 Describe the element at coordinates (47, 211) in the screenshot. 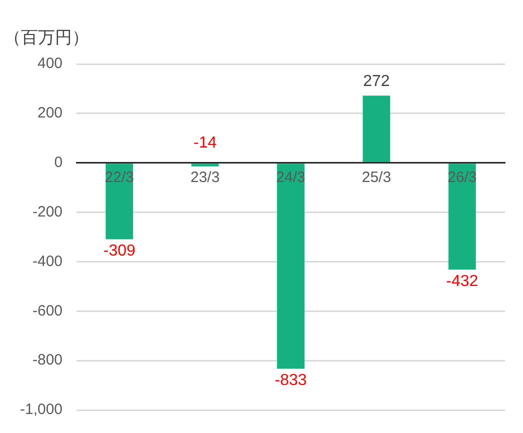

I see `y-tick-label: -200` at that location.